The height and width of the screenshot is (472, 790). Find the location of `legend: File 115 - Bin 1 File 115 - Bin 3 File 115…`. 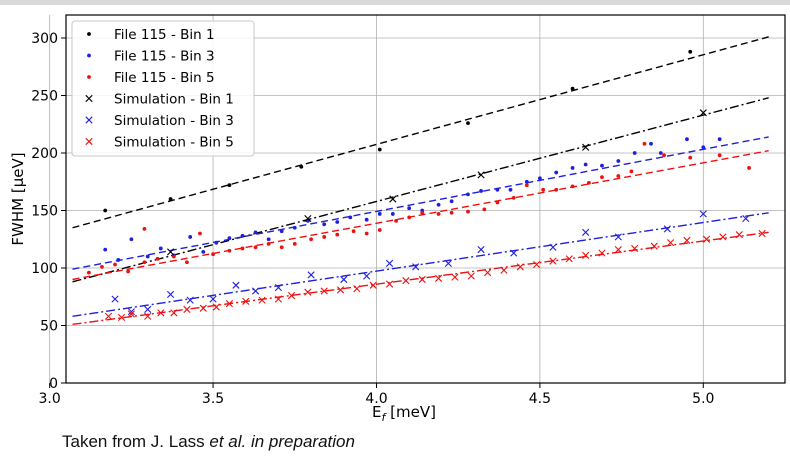

legend: File 115 - Bin 1 File 115 - Bin 3 File 115… is located at coordinates (163, 88).